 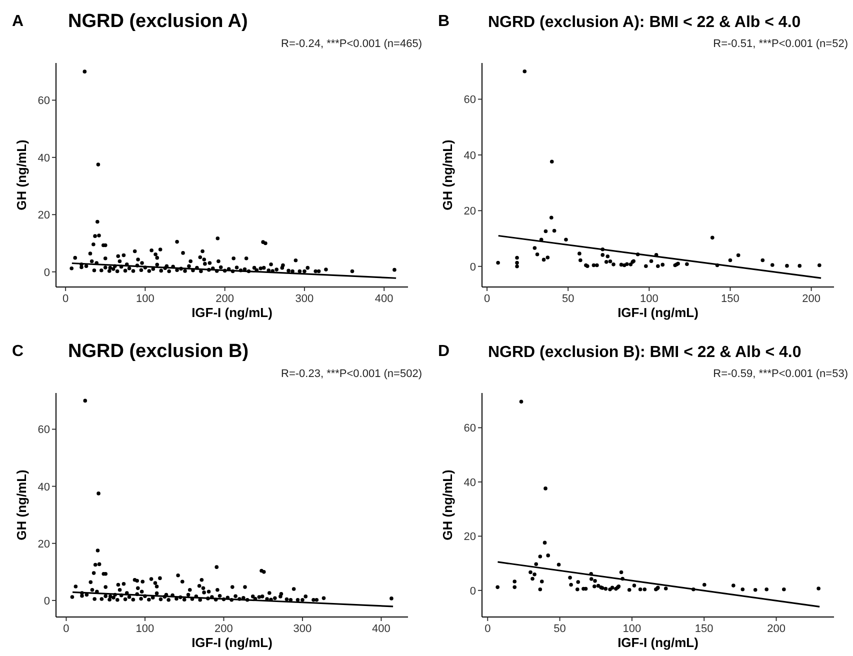 I want to click on chart-title: NGRD (exclusion B): BMI < 22 & Alb < 4.0, so click(x=645, y=352).